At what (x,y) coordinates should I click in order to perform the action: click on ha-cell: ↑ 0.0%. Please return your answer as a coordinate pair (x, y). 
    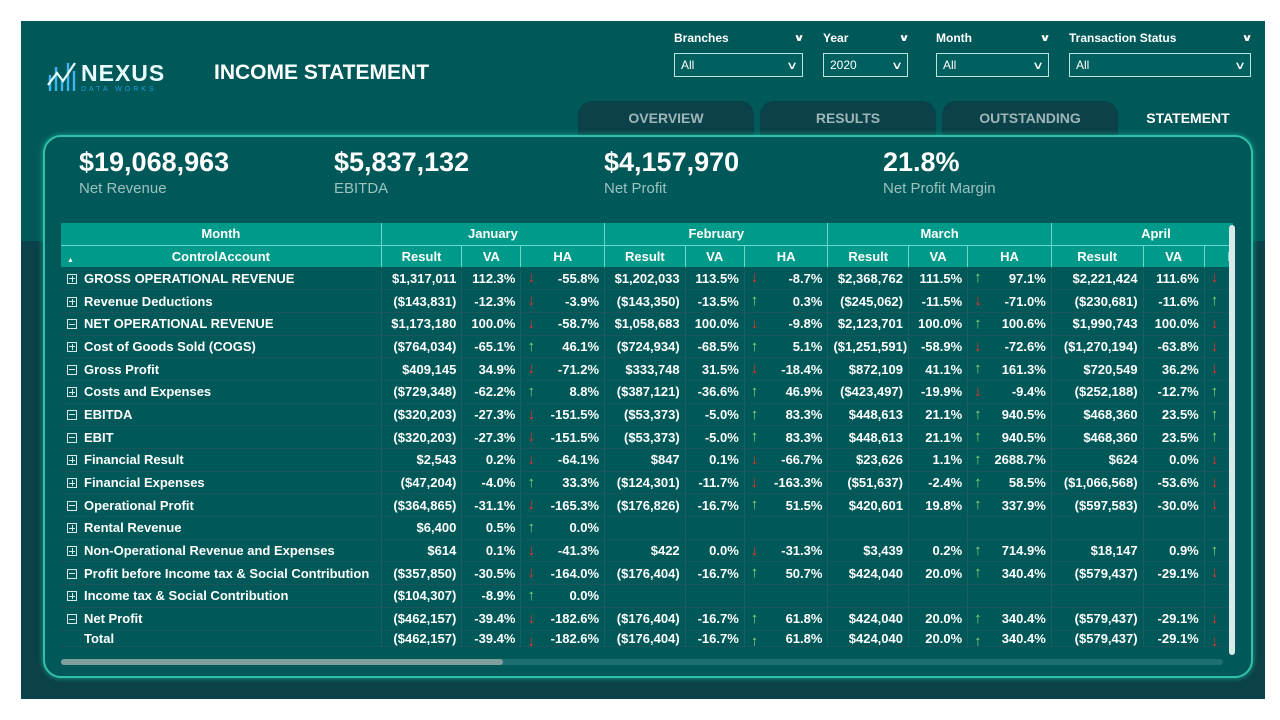
    Looking at the image, I should click on (563, 528).